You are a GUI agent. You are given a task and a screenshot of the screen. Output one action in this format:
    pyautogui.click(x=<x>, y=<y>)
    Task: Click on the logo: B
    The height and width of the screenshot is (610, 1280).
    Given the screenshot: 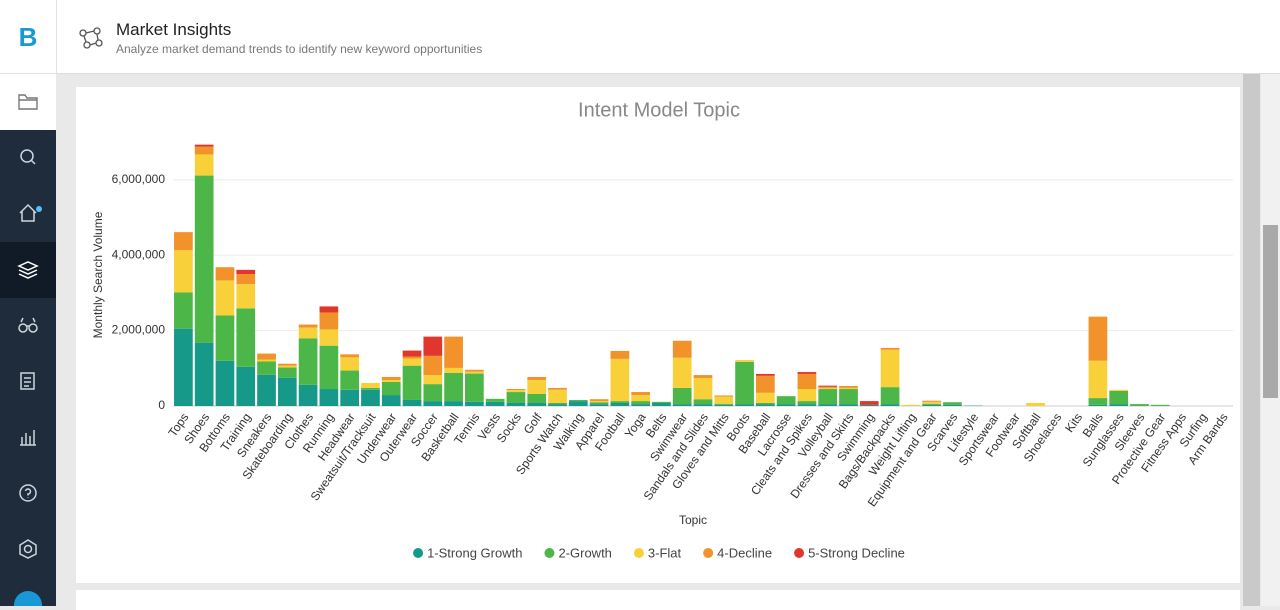 What is the action you would take?
    pyautogui.click(x=28, y=37)
    